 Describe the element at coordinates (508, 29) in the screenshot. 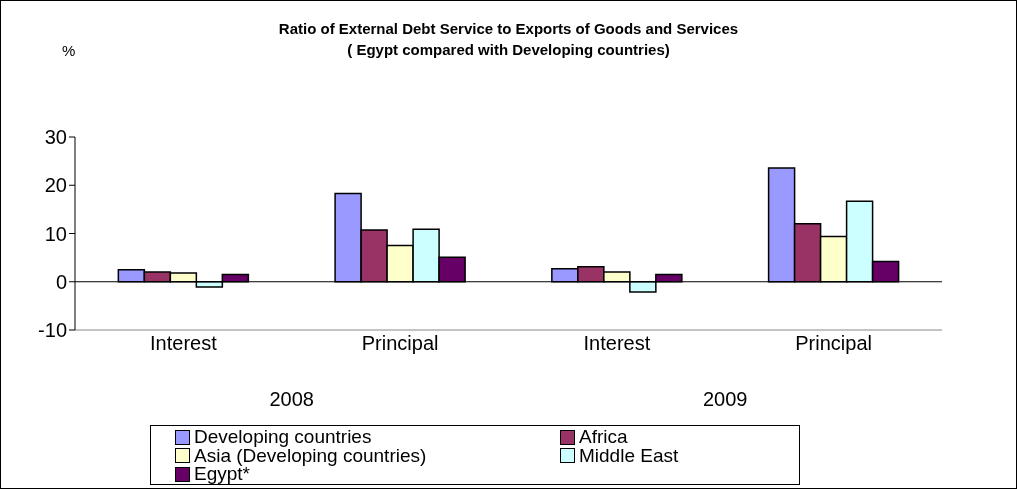

I see `chart-title: Ratio of External Debt Service to Exports of Goods and Services` at that location.